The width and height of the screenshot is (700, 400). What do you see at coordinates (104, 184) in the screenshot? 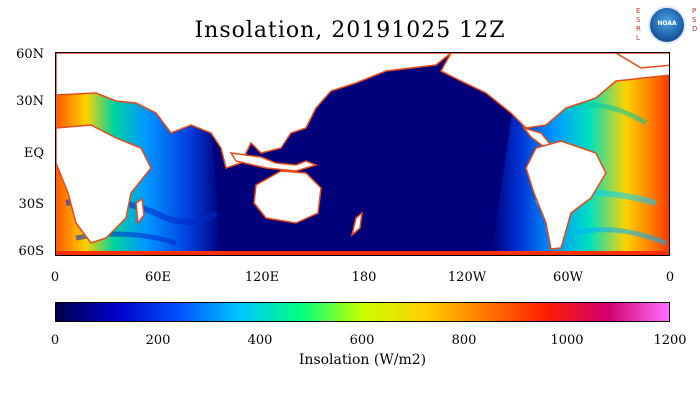
I see `africa` at bounding box center [104, 184].